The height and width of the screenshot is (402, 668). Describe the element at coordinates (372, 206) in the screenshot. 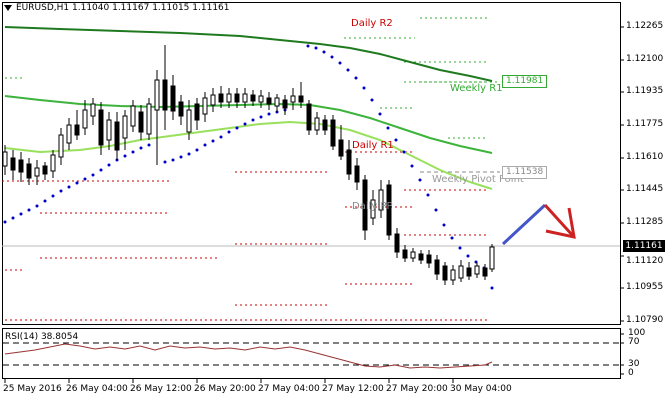

I see `daily-pp-label: Daily PP` at that location.